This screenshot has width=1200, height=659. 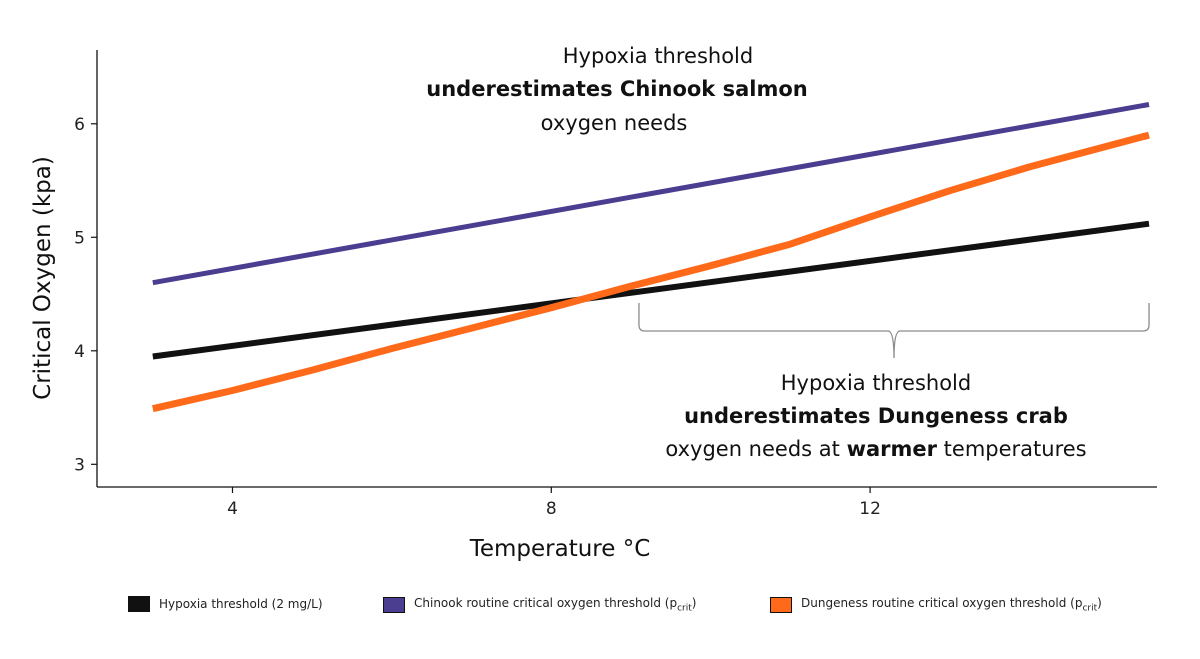 What do you see at coordinates (139, 604) in the screenshot?
I see `legend-swatch-hypoxia` at bounding box center [139, 604].